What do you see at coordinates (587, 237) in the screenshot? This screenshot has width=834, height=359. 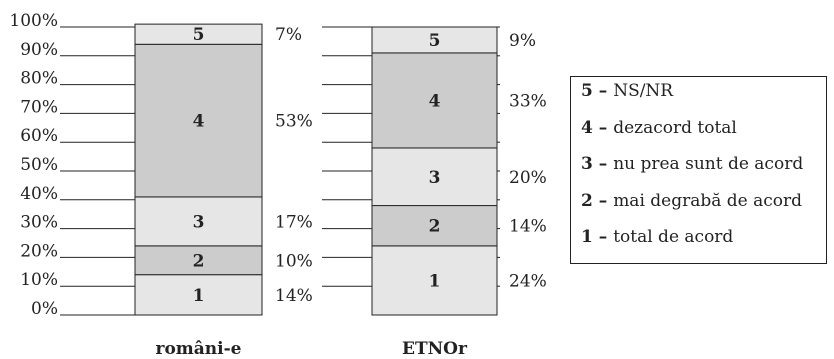 I see `legend-key: 1` at bounding box center [587, 237].